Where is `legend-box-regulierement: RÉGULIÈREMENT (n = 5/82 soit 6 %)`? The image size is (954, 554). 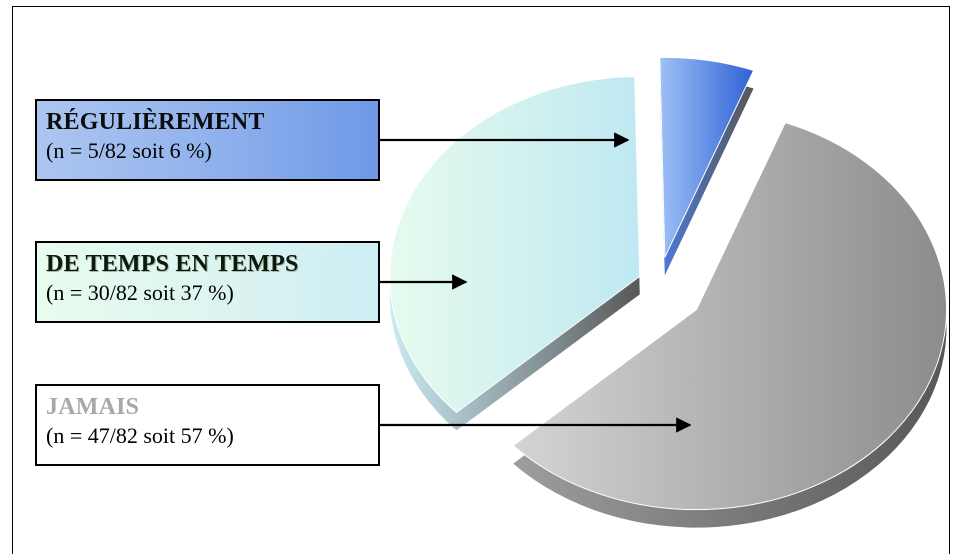 legend-box-regulierement: RÉGULIÈREMENT (n = 5/82 soit 6 %) is located at coordinates (207, 140).